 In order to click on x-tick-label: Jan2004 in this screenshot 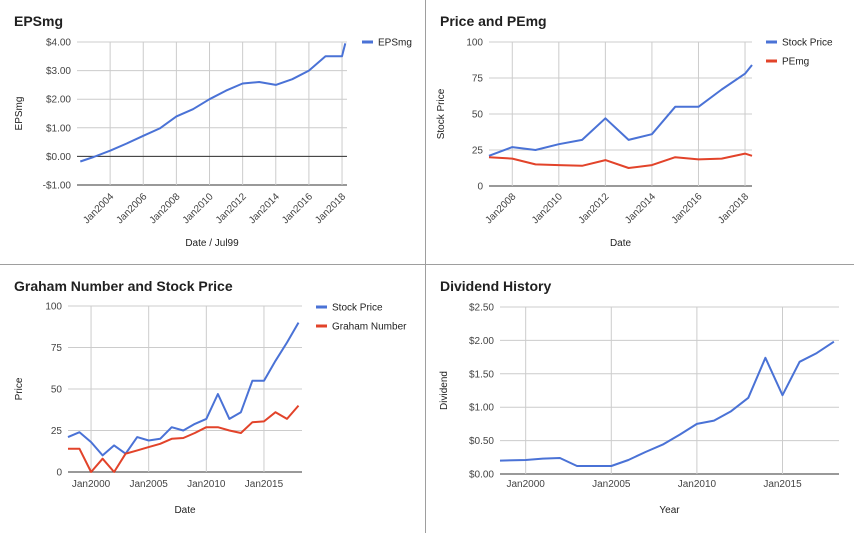, I will do `click(98, 208)`.